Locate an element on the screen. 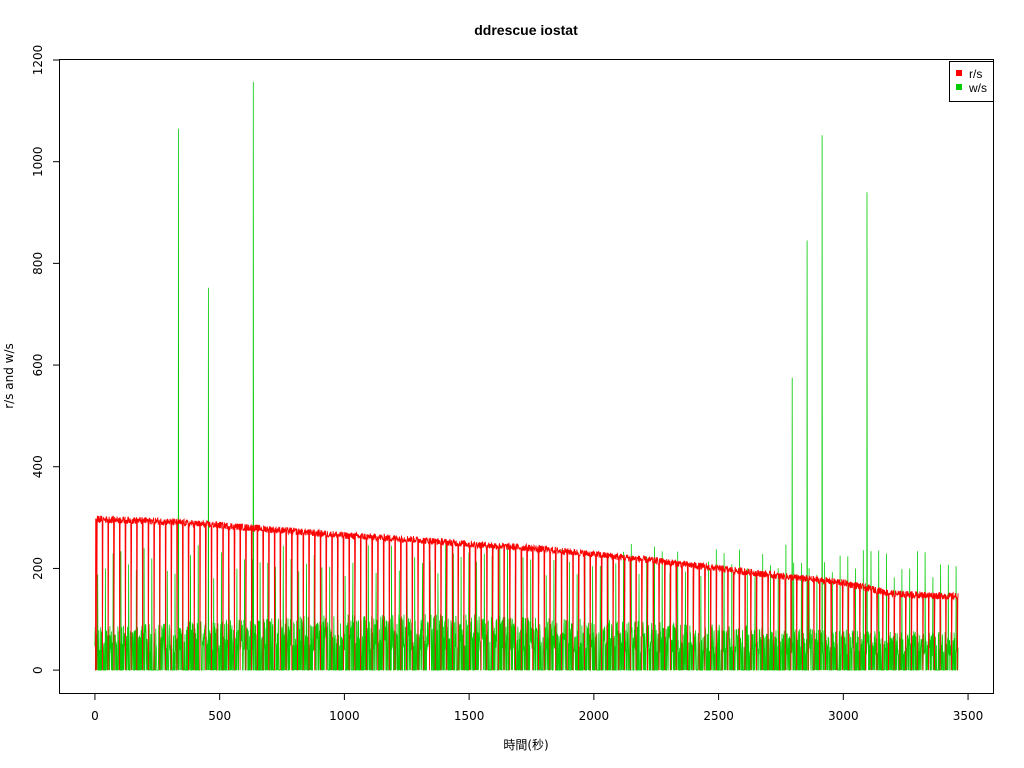 Image resolution: width=1024 pixels, height=768 pixels. legend: r/s w/s is located at coordinates (971, 81).